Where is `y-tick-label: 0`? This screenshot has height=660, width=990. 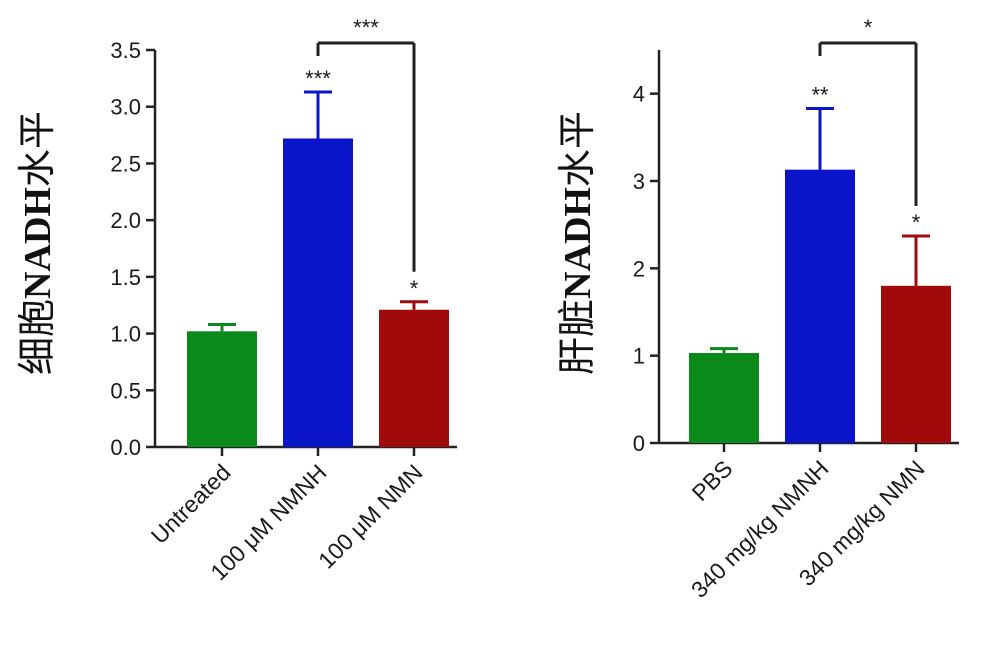
y-tick-label: 0 is located at coordinates (639, 443).